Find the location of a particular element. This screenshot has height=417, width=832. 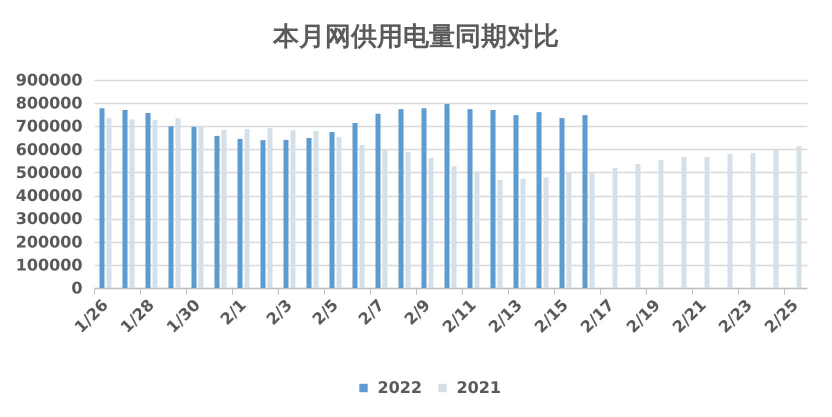

y-tick-label: 0 is located at coordinates (76, 288).